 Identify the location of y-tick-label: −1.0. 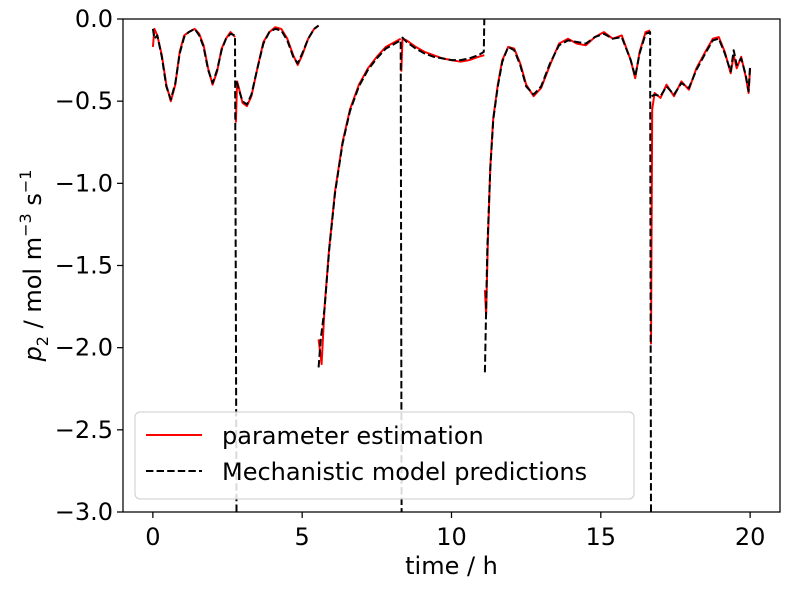
(84, 183).